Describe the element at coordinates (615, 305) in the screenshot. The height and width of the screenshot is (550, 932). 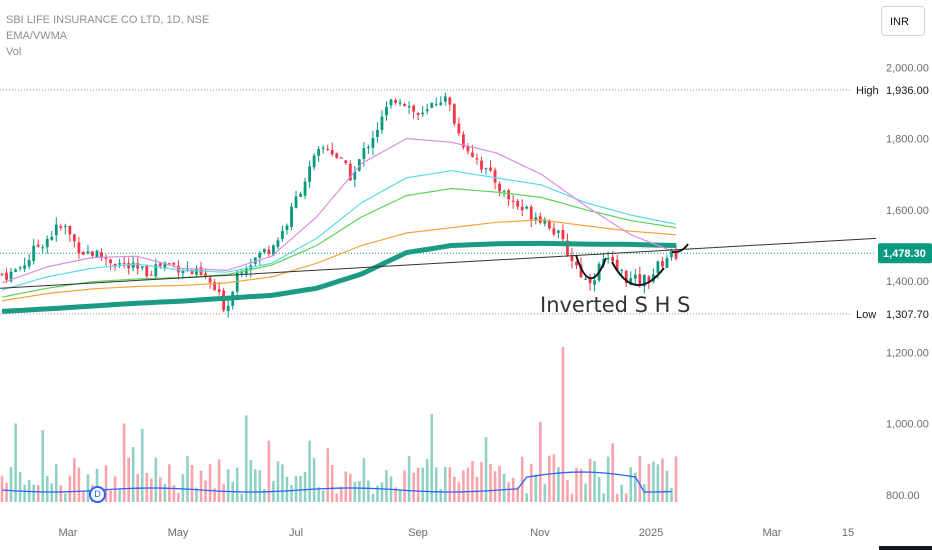
I see `pattern-annotation: Inverted S H S` at that location.